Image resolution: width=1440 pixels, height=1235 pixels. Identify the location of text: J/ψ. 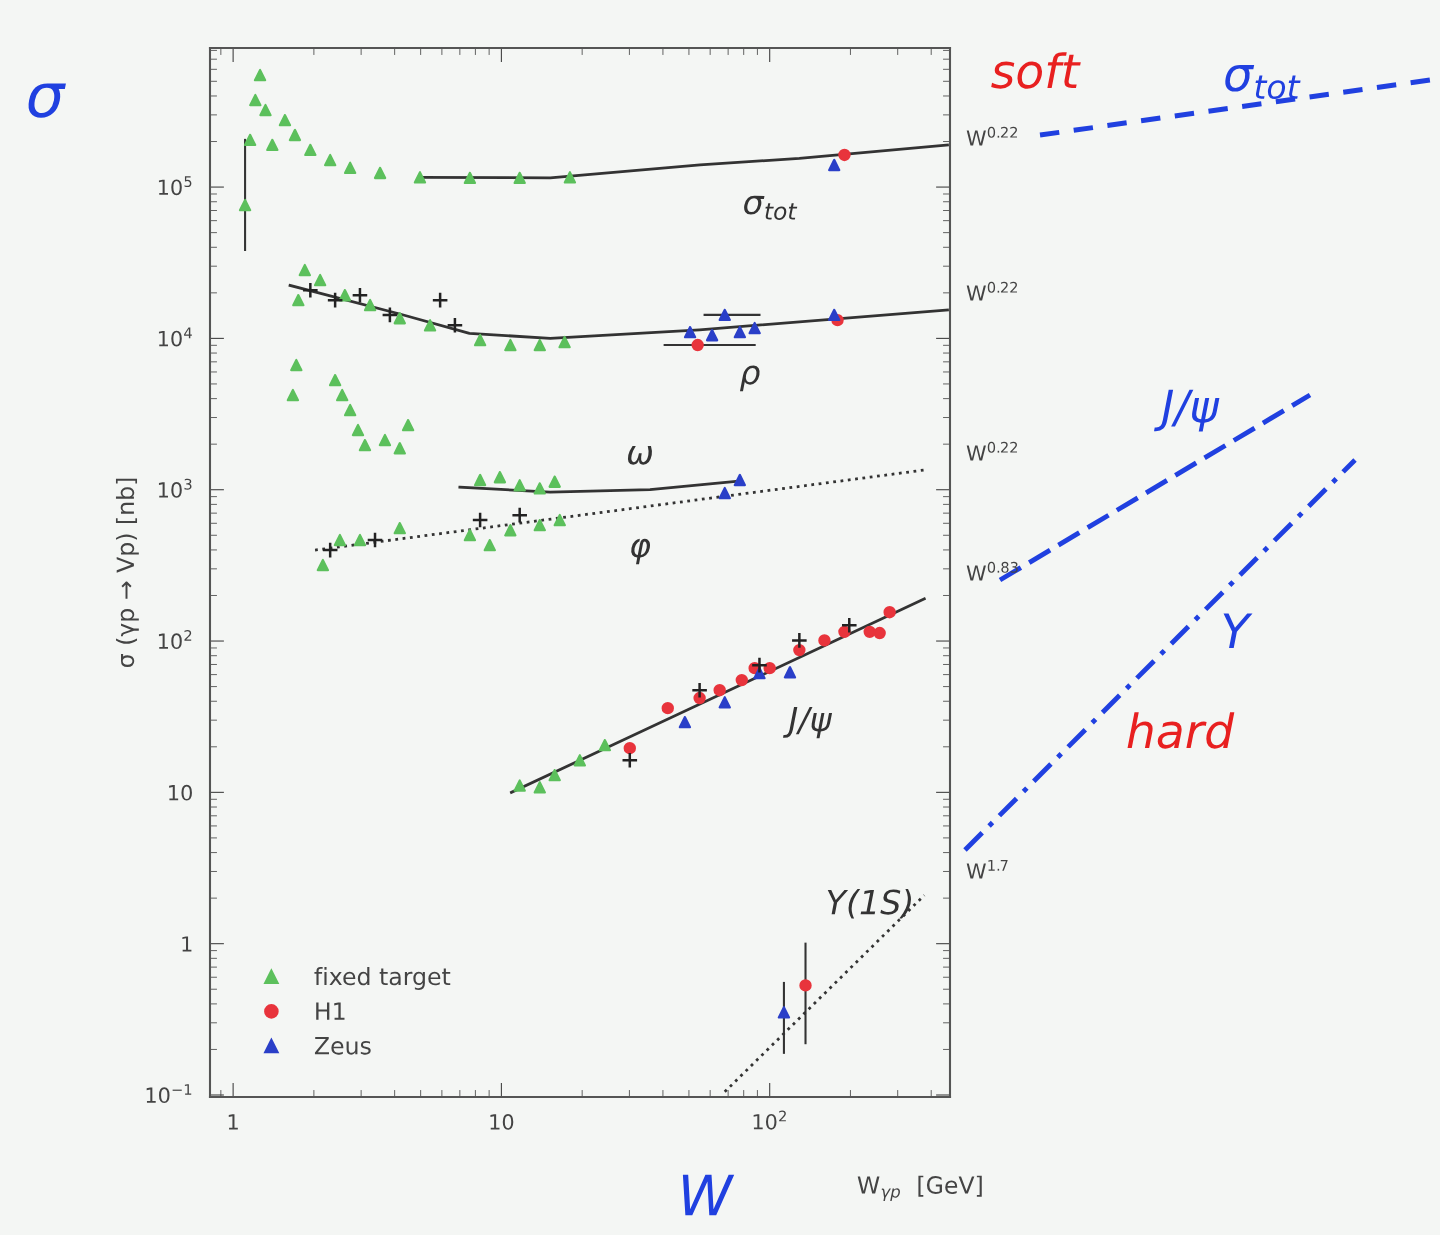
(1187, 410).